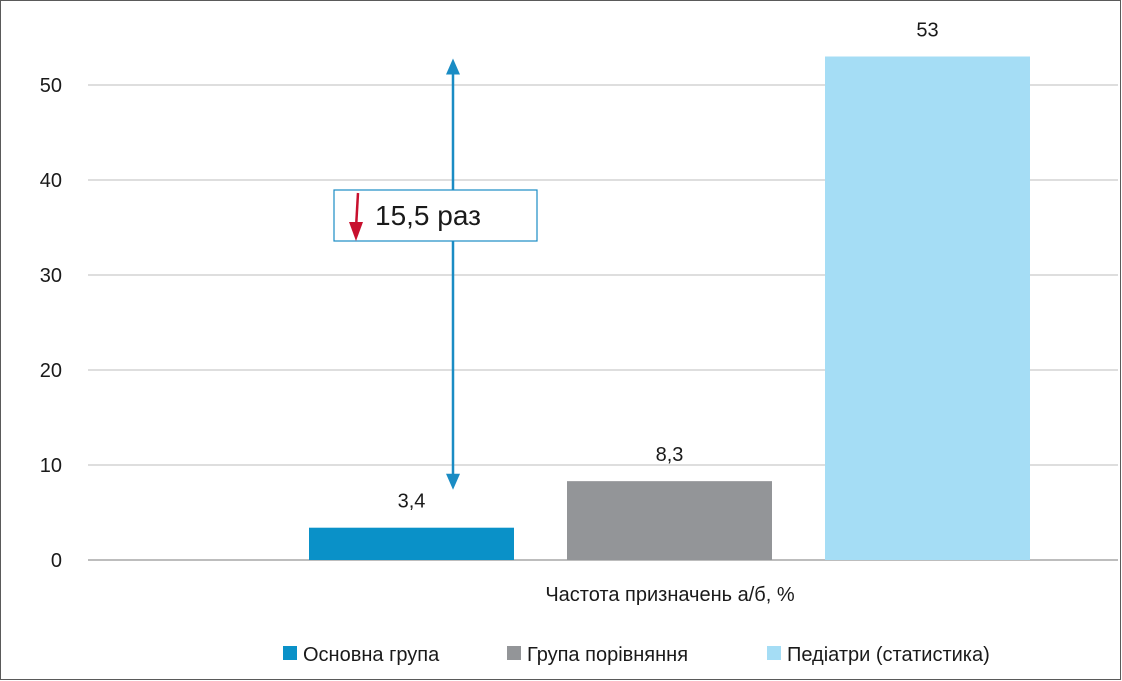  What do you see at coordinates (670, 595) in the screenshot?
I see `x-axis-label: Частота призначень а/б, %` at bounding box center [670, 595].